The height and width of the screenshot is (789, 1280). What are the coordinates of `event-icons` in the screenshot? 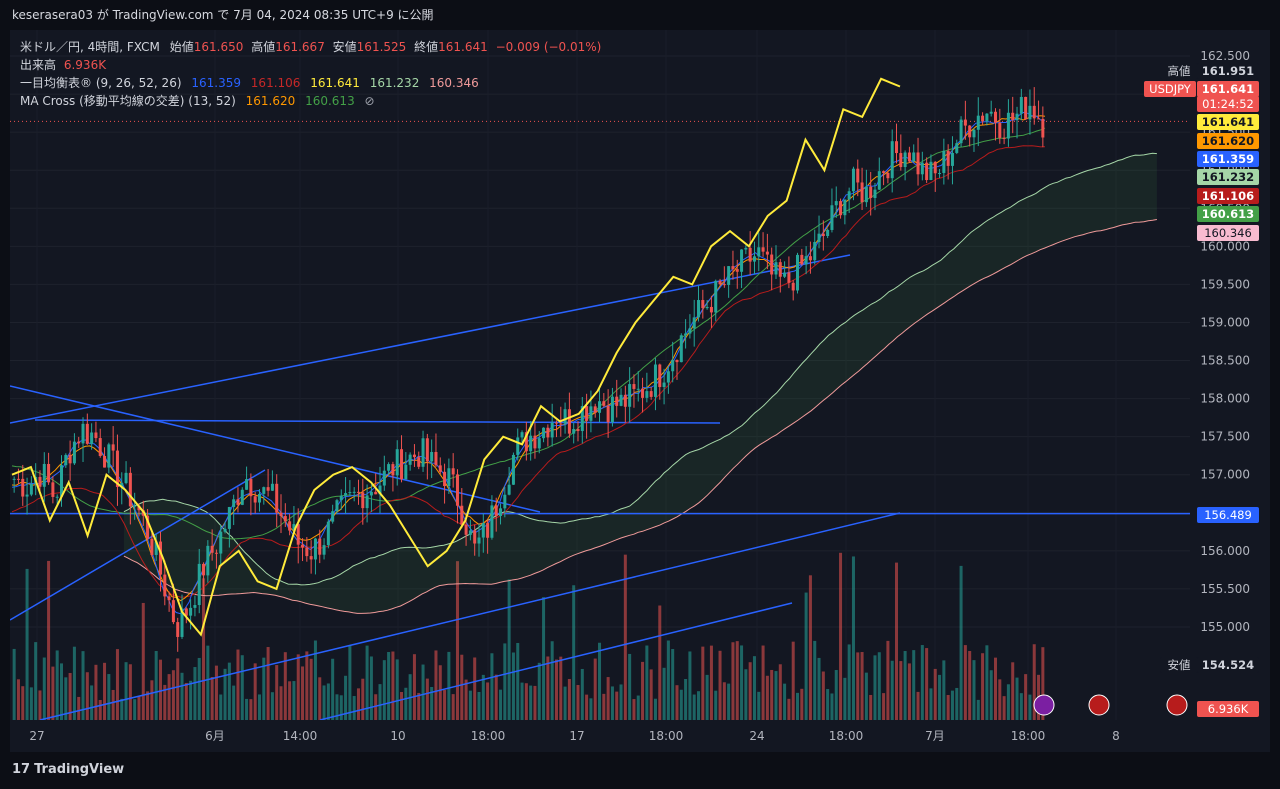 It's located at (1110, 705).